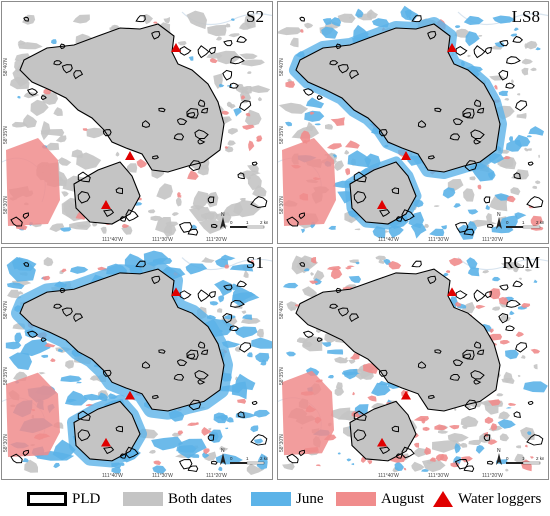 This screenshot has height=516, width=550. I want to click on both-dates-swatch, so click(143, 499).